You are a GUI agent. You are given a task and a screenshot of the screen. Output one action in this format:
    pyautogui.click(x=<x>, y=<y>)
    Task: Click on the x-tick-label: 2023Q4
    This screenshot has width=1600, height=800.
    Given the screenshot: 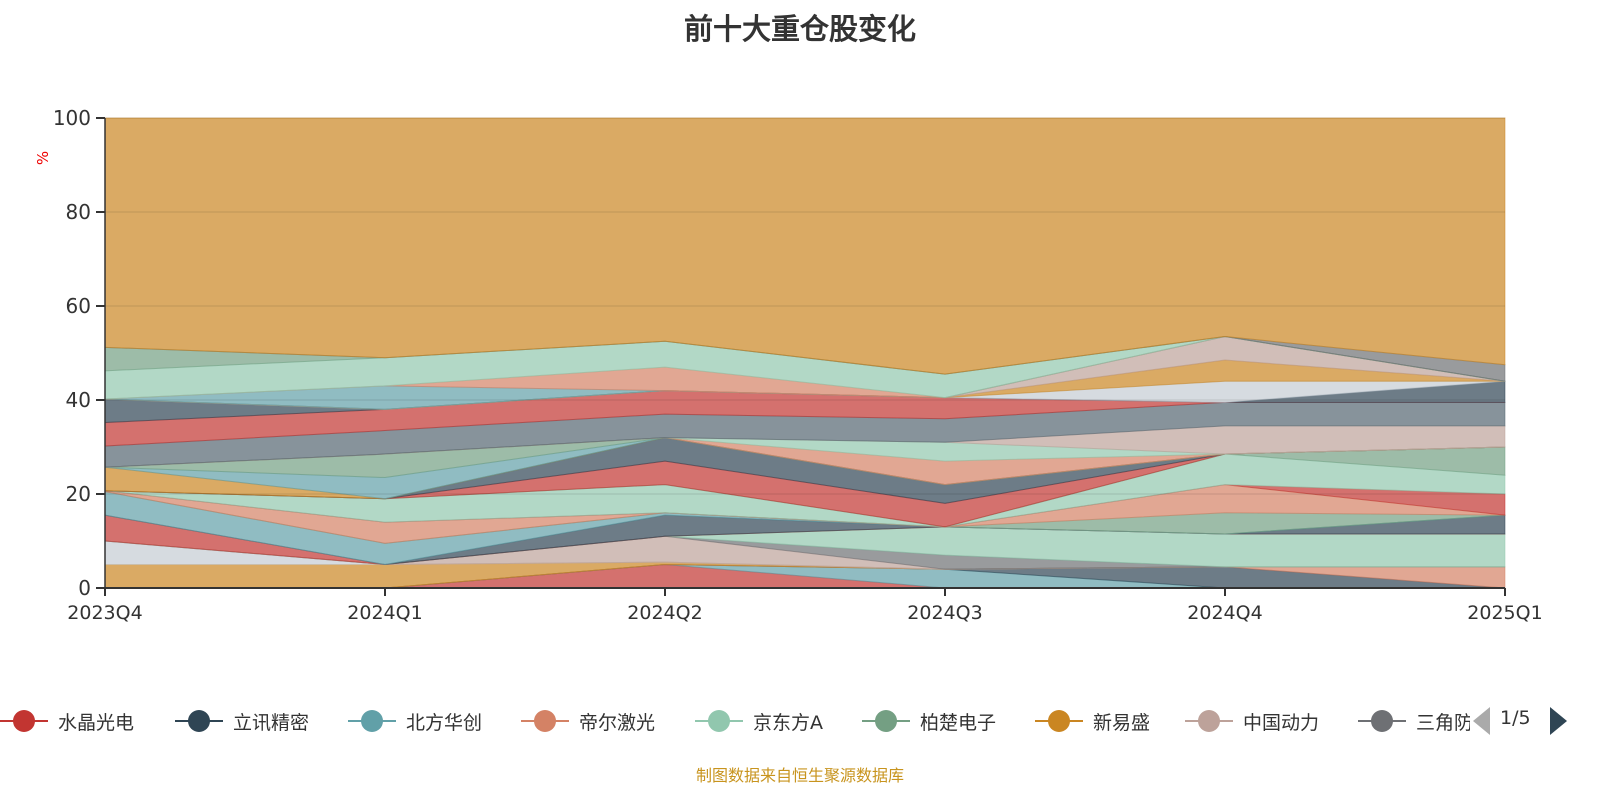 What is the action you would take?
    pyautogui.click(x=104, y=613)
    